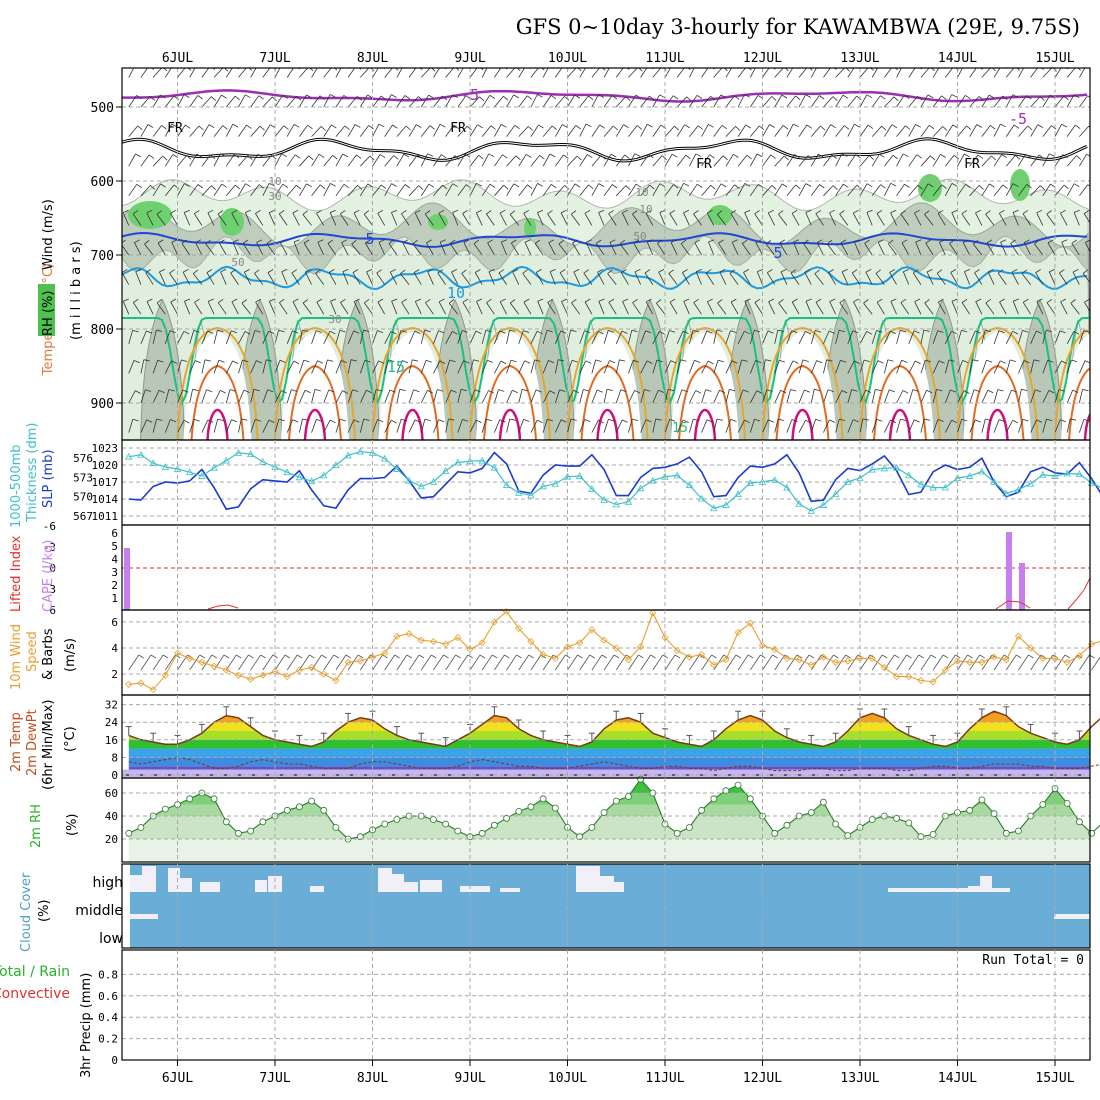 Image resolution: width=1100 pixels, height=1100 pixels. What do you see at coordinates (32, 573) in the screenshot?
I see `cape-y-labels: Lifted Index CAPE (J/kg)` at bounding box center [32, 573].